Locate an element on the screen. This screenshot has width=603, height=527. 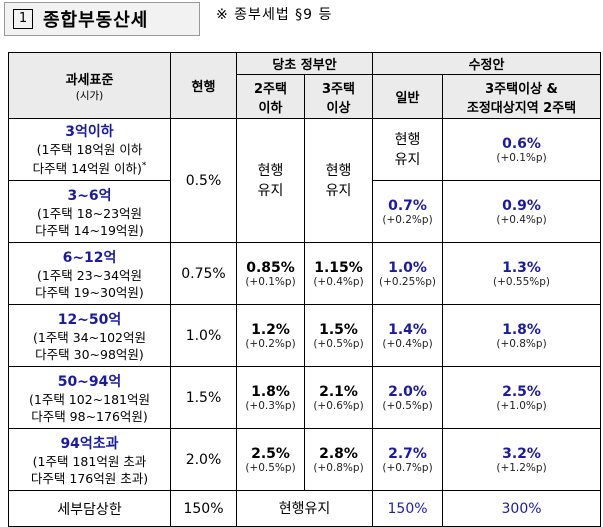
header-tax-base: 과세표준 (시가) is located at coordinates (89, 85).